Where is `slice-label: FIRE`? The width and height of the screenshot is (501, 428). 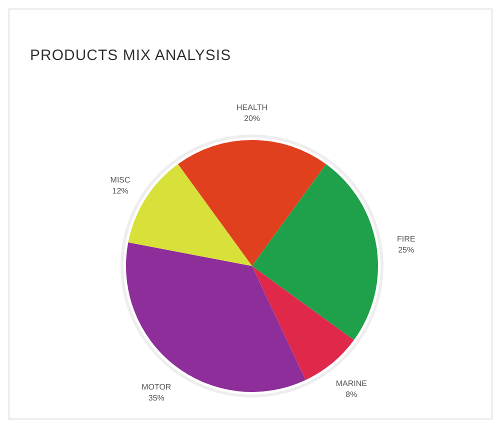
slice-label: FIRE is located at coordinates (406, 239).